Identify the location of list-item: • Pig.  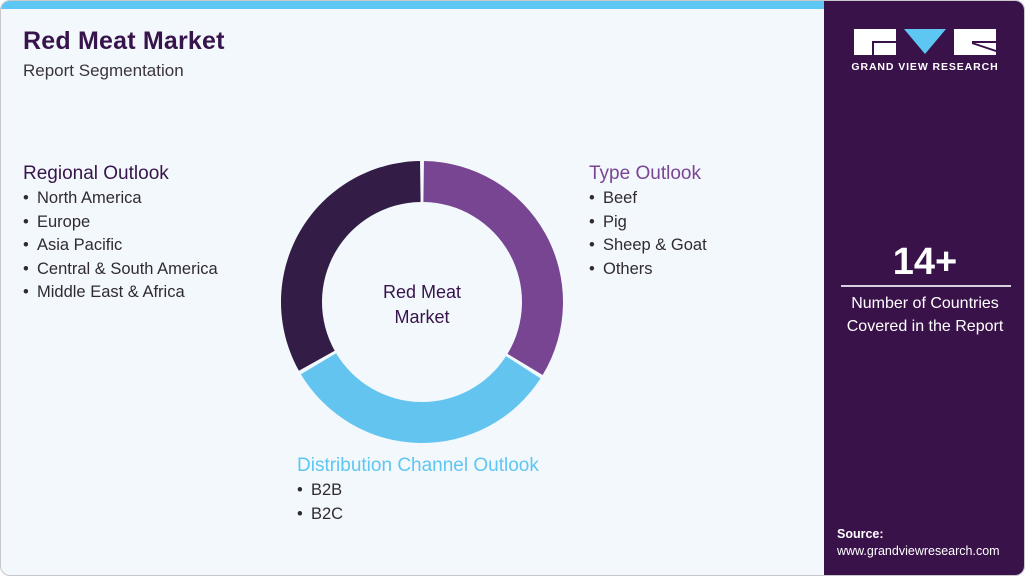
(648, 223).